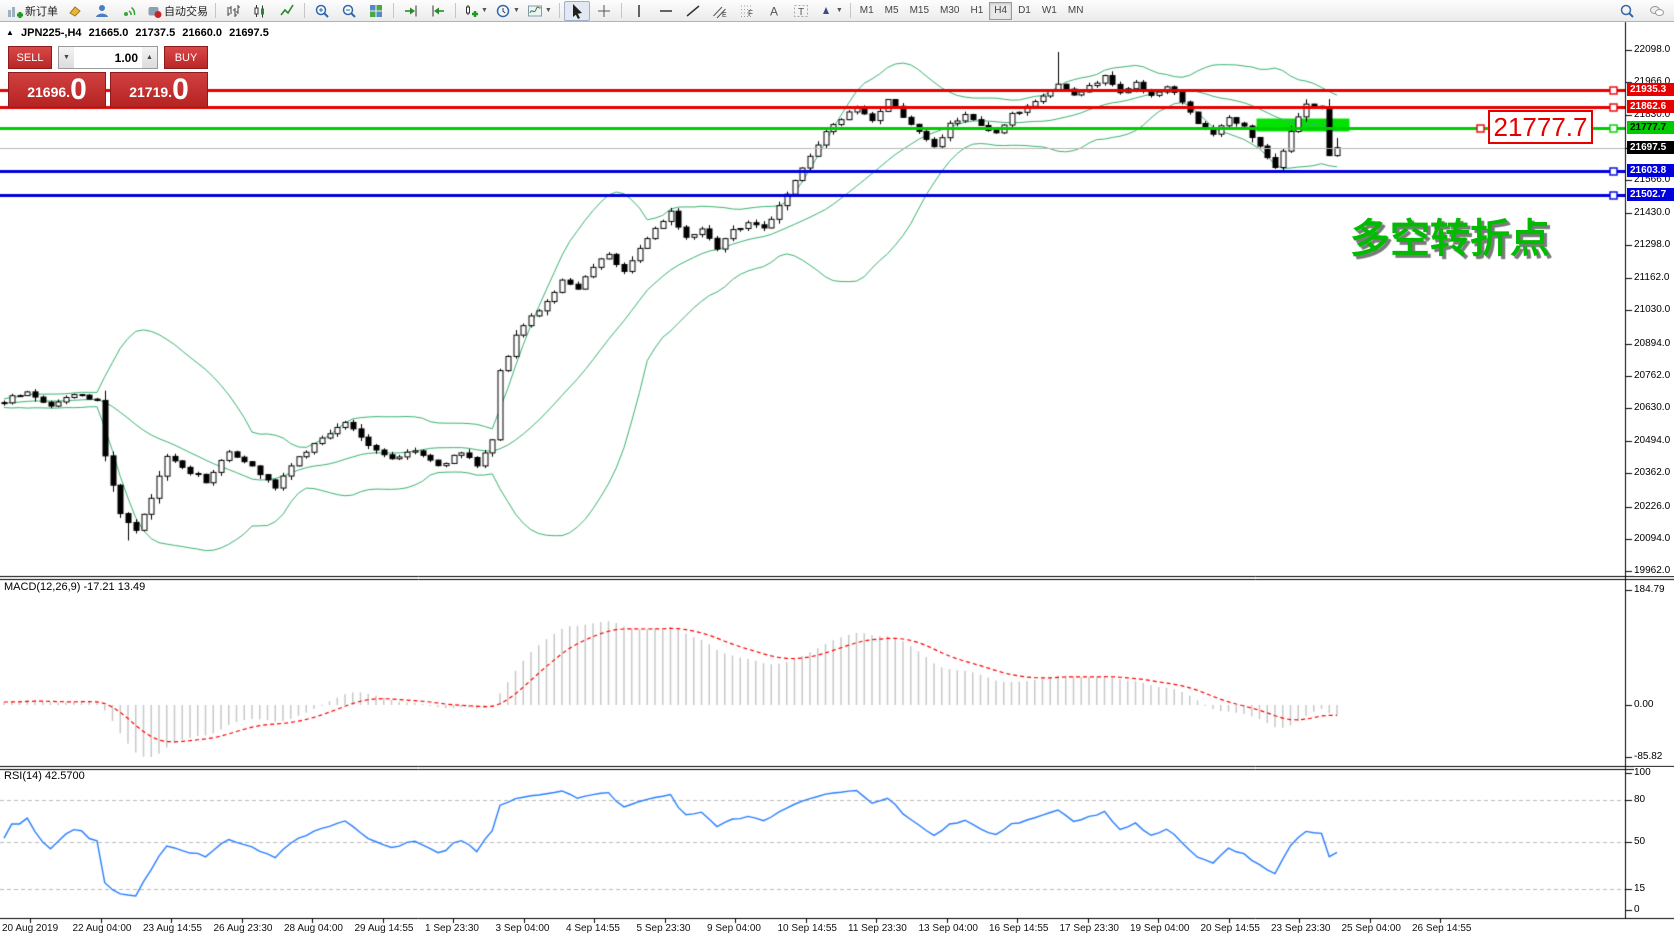  I want to click on autotrading-label: 自动交易, so click(186, 11).